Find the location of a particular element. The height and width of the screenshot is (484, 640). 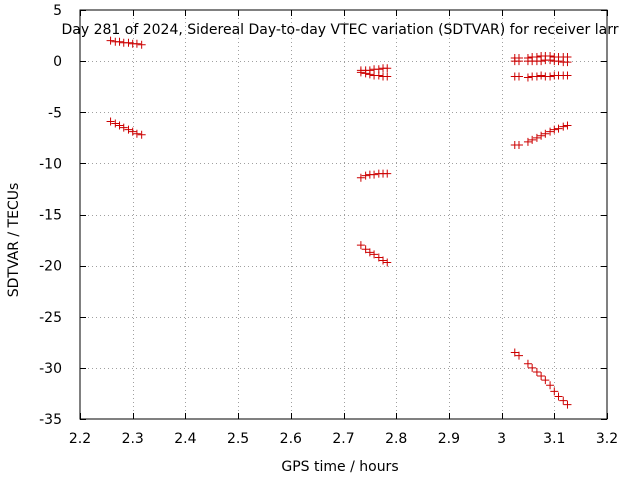

x-tick-label: 2.6 is located at coordinates (291, 439).